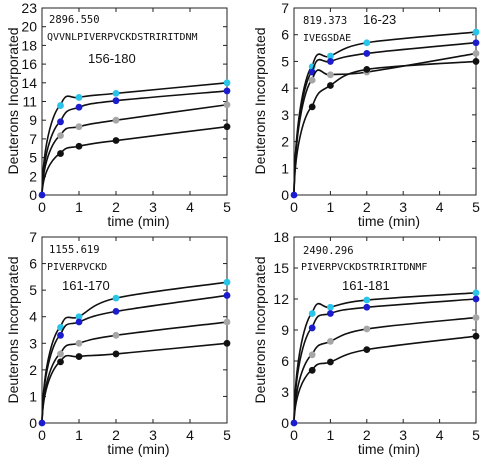 This screenshot has width=484, height=463. What do you see at coordinates (33, 237) in the screenshot?
I see `y-tick-label: 7` at bounding box center [33, 237].